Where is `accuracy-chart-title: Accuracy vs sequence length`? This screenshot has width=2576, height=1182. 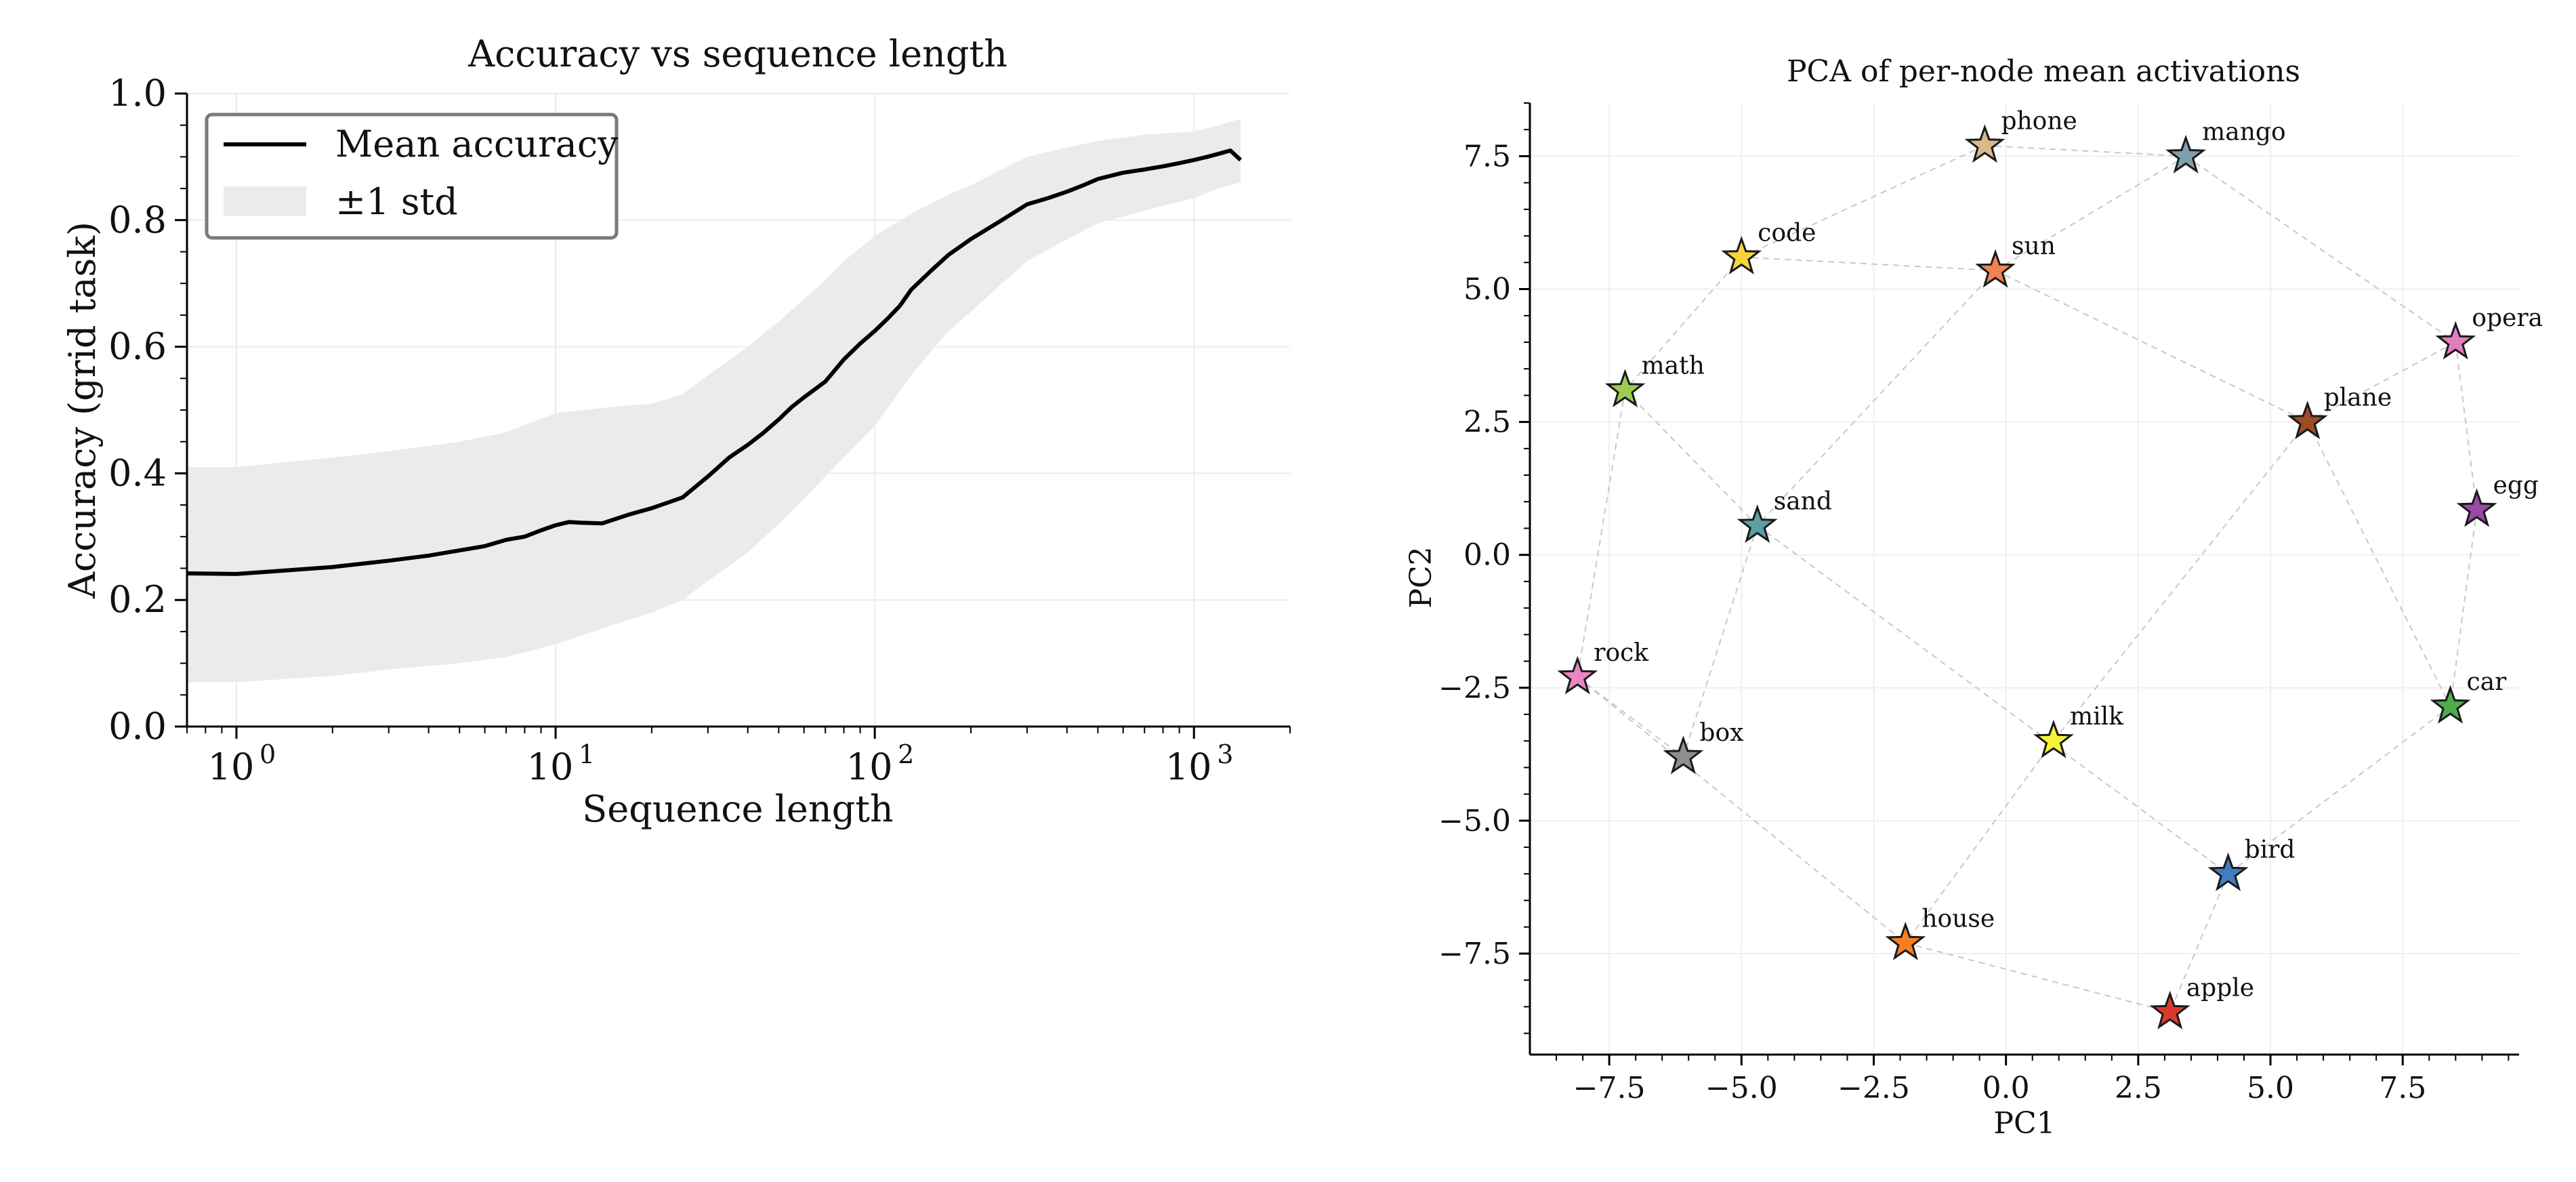
accuracy-chart-title: Accuracy vs sequence length is located at coordinates (737, 54).